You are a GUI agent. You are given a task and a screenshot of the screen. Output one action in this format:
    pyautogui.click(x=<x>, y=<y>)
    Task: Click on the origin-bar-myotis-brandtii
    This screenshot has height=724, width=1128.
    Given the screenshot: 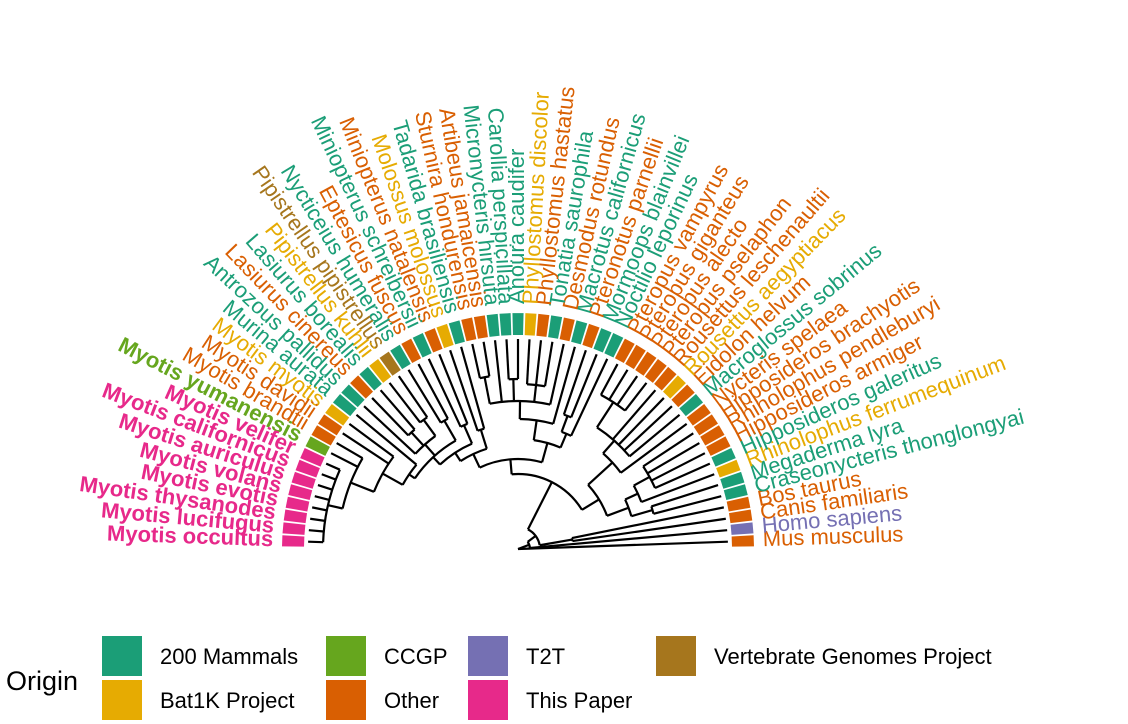 What is the action you would take?
    pyautogui.click(x=323, y=435)
    